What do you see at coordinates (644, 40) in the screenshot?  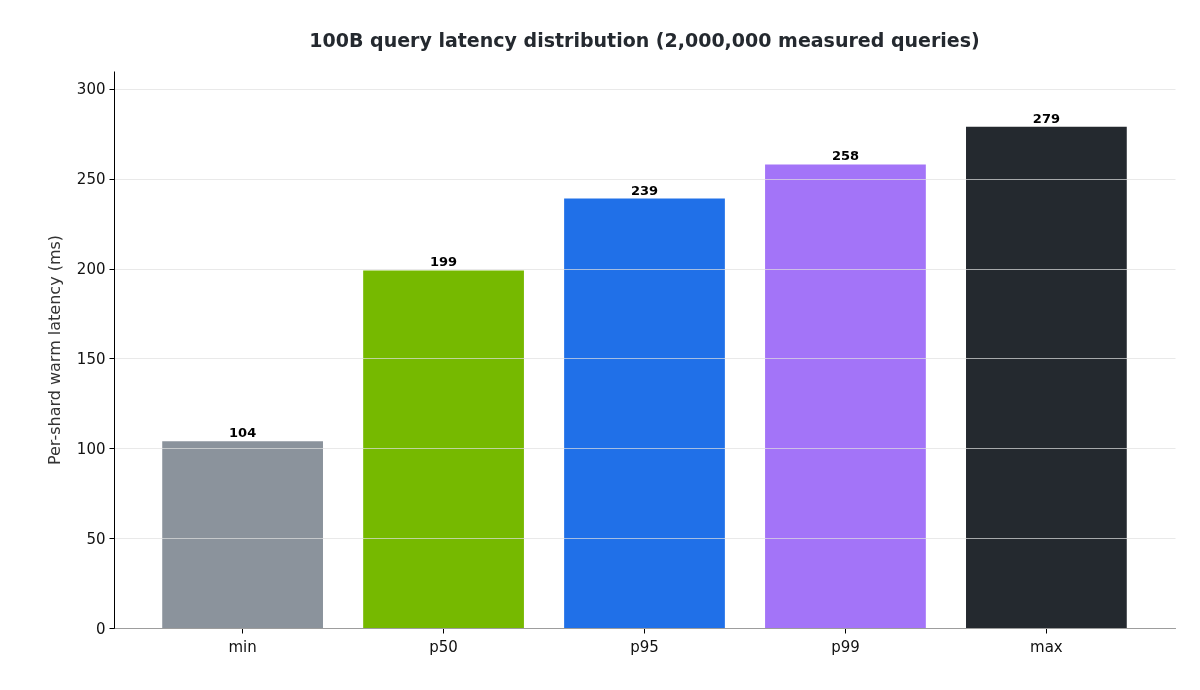 I see `chart-title: 100B query latency distribution (2,000,000 measured queries)` at bounding box center [644, 40].